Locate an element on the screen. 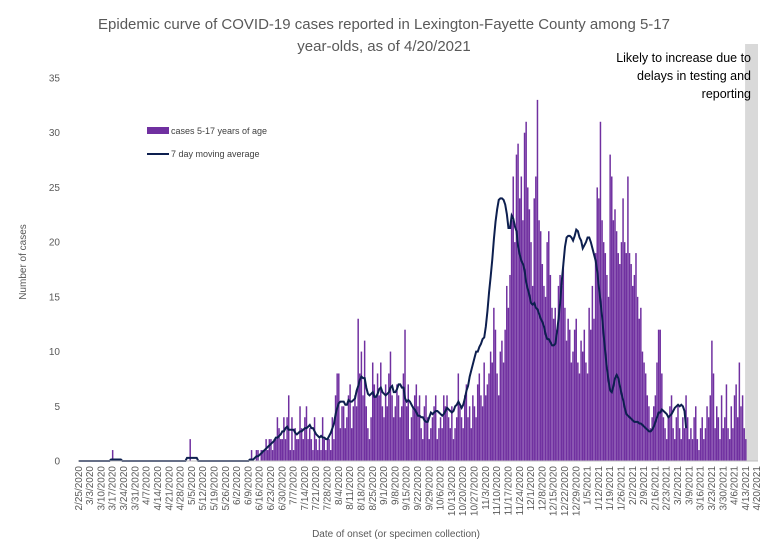 The height and width of the screenshot is (545, 769). x-tick-label: 4/20/2021 is located at coordinates (757, 488).